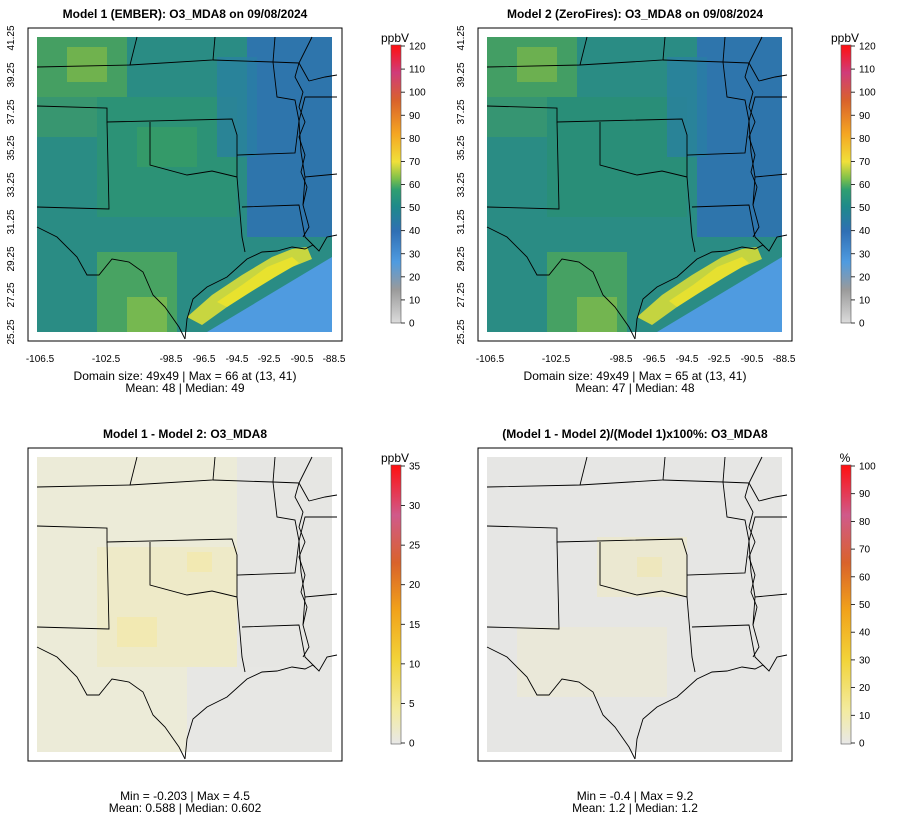 The width and height of the screenshot is (900, 840). What do you see at coordinates (867, 47) in the screenshot?
I see `colorbar-tick-label: 120` at bounding box center [867, 47].